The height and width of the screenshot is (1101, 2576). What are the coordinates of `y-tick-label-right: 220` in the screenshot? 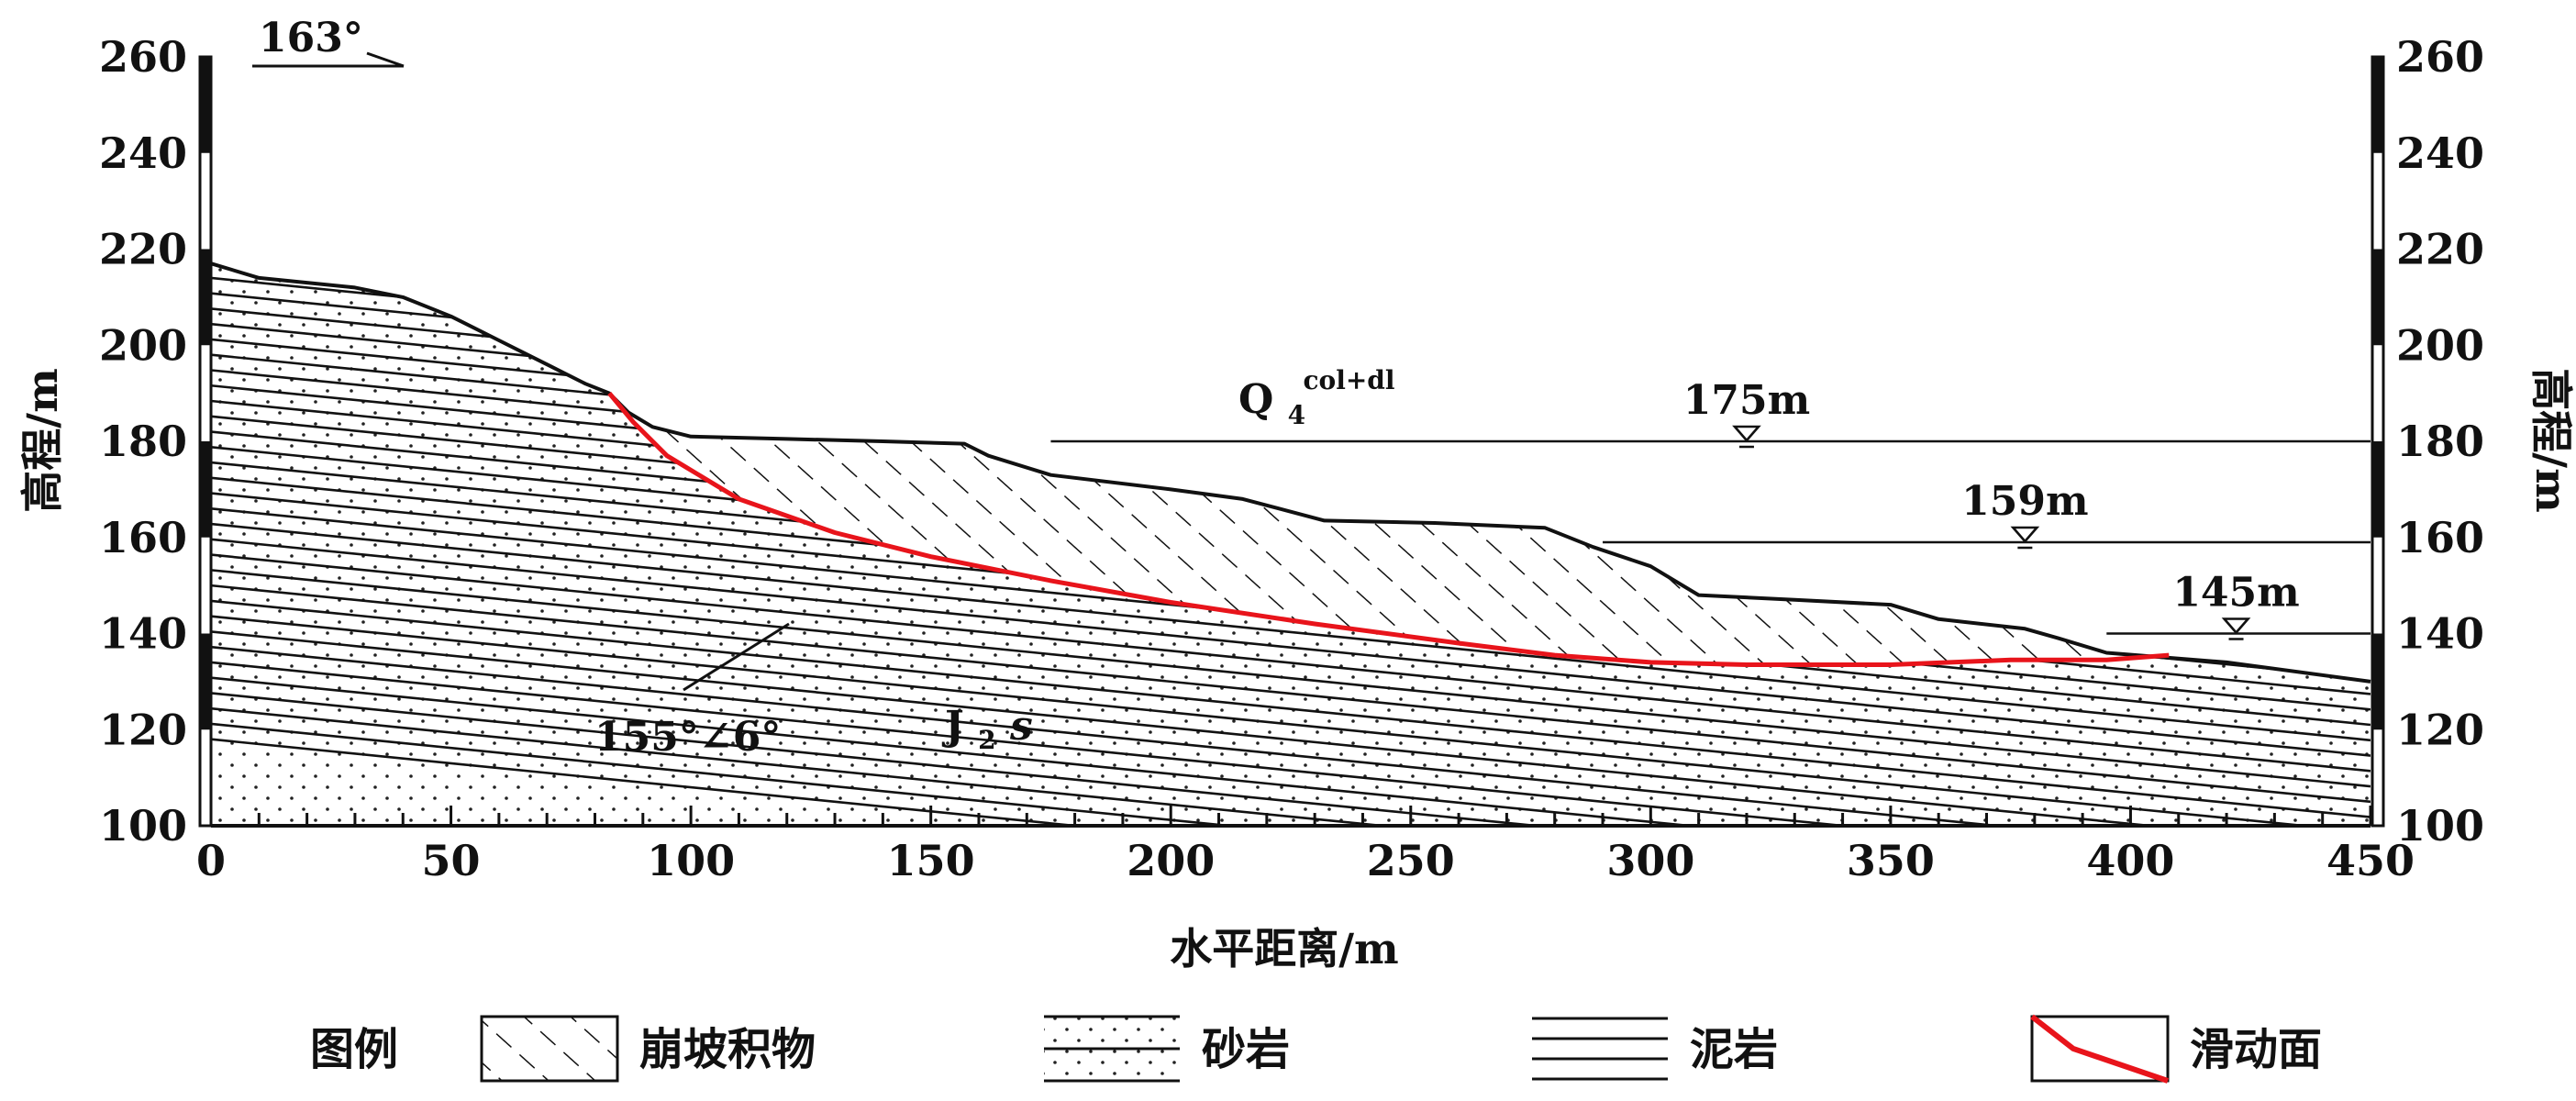 It's located at (2440, 250).